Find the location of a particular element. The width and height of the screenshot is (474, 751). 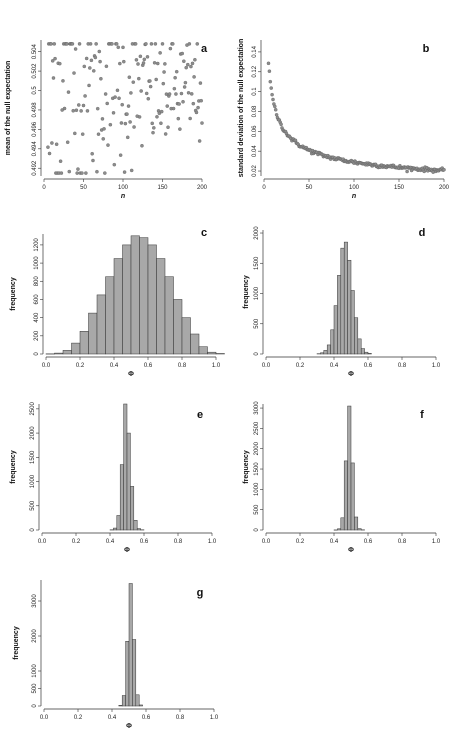

x-tick-label: 50 is located at coordinates (83, 188).